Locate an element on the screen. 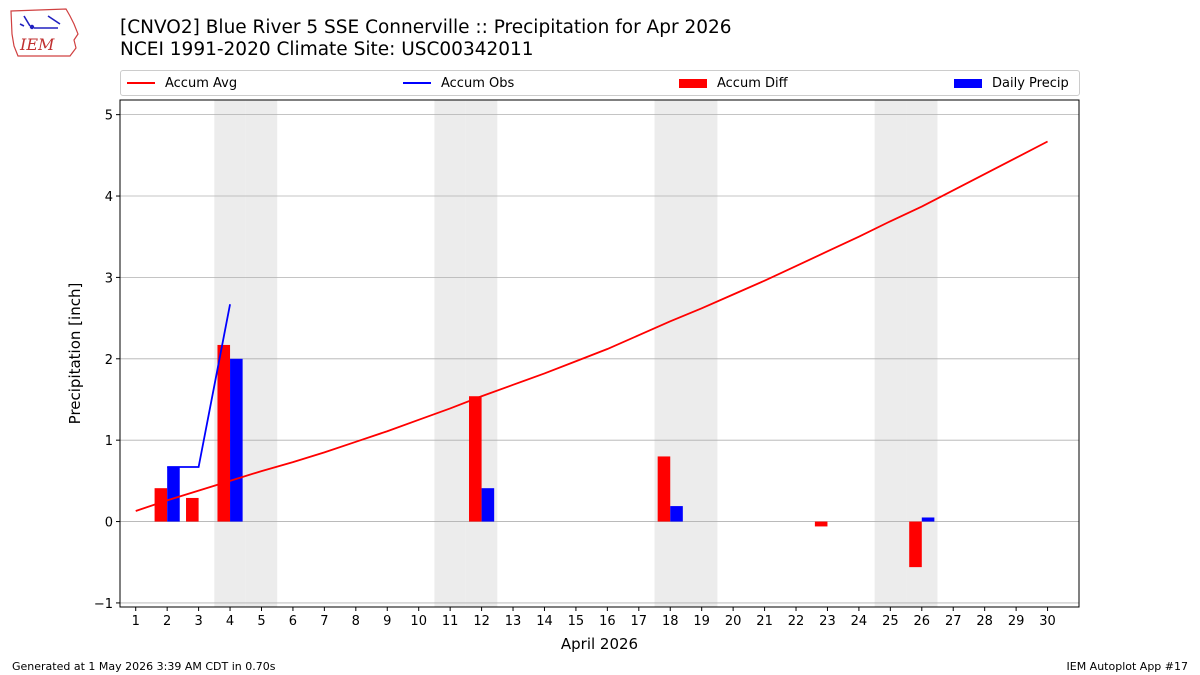 Image resolution: width=1200 pixels, height=675 pixels. accum-obs-line is located at coordinates (199, 386).